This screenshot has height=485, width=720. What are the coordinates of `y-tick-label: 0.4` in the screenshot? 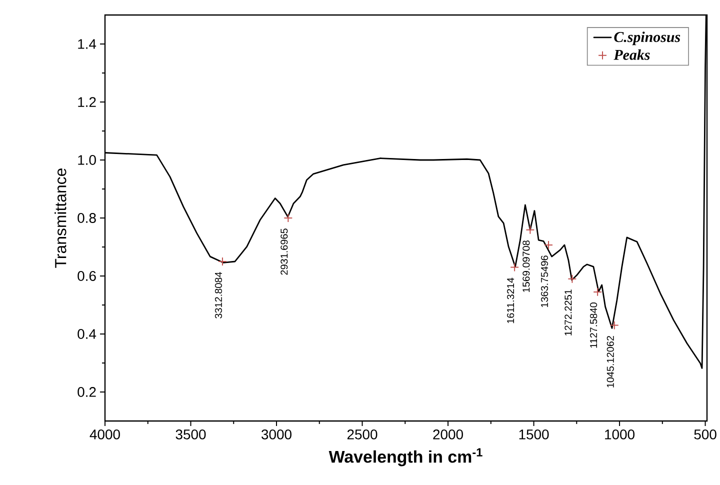 It's located at (87, 334).